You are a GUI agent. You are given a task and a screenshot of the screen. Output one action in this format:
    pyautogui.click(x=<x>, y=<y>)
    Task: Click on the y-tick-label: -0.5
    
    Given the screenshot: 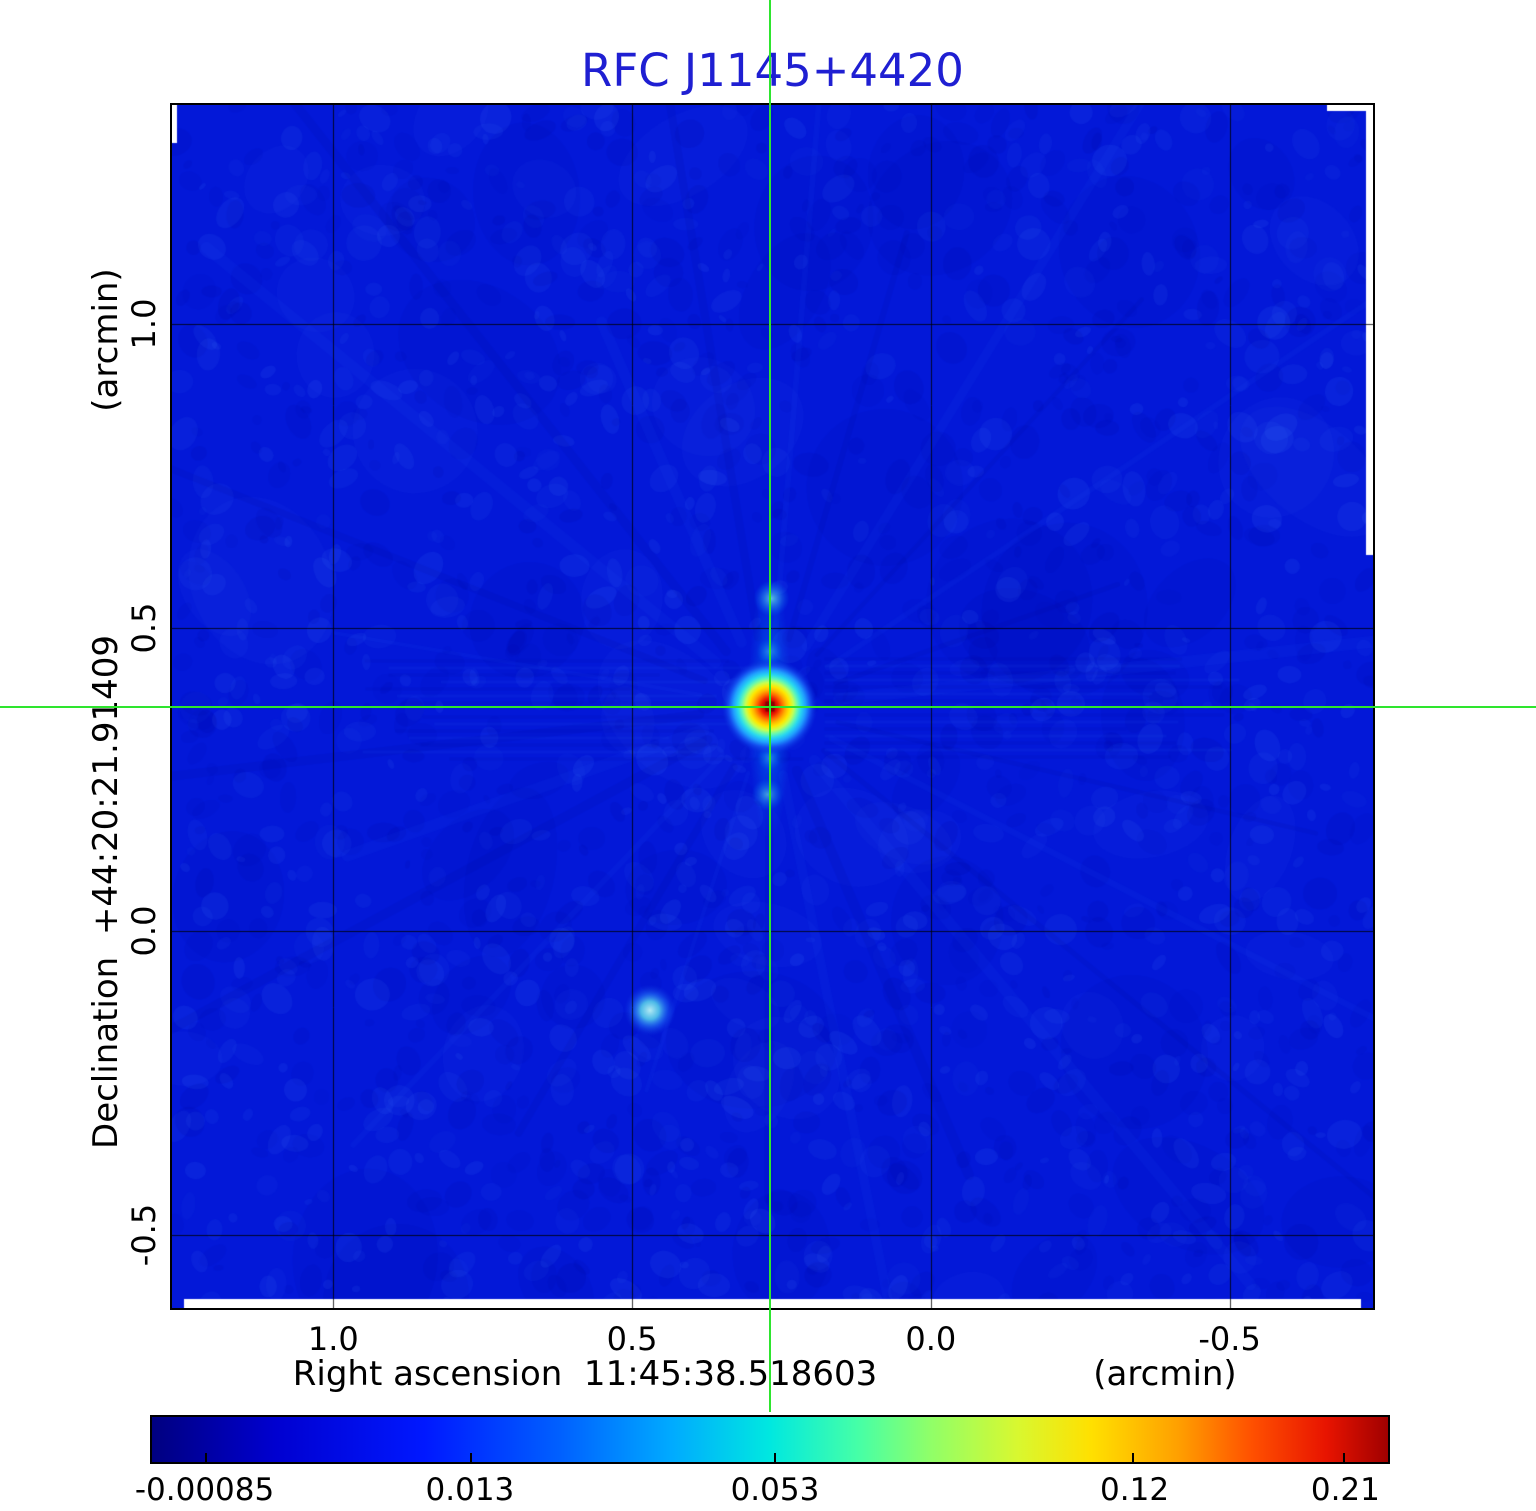 What is the action you would take?
    pyautogui.click(x=144, y=1235)
    